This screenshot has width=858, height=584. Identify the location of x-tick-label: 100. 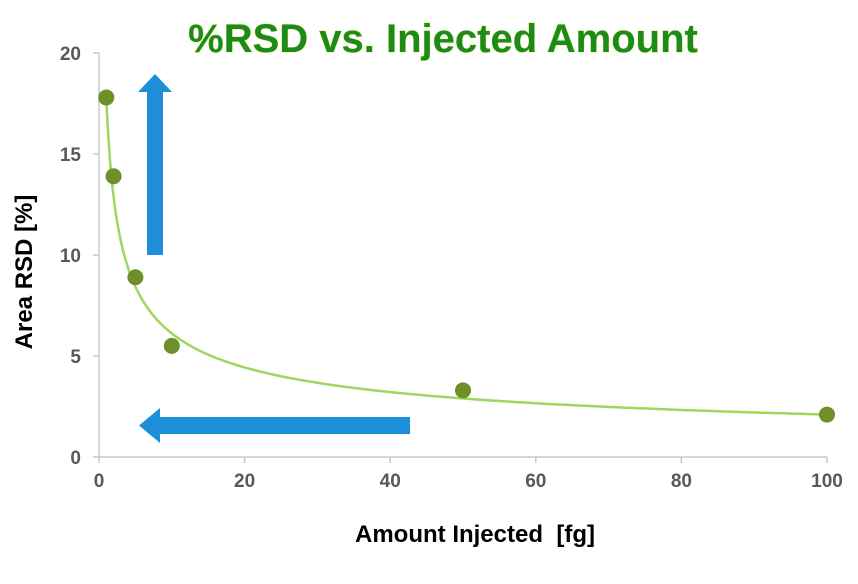
(827, 481).